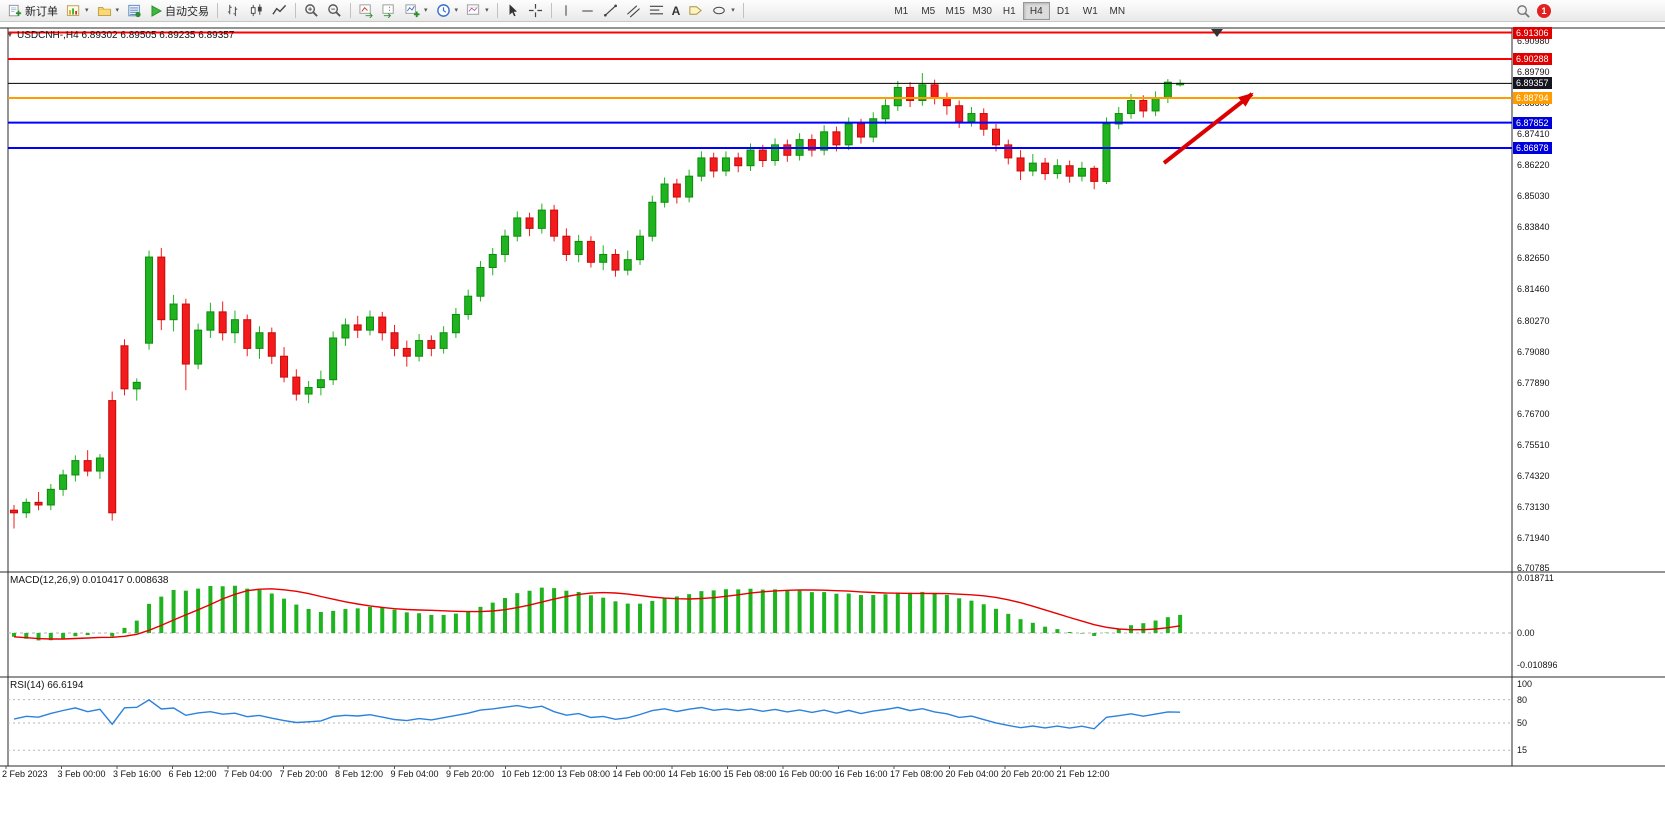 The height and width of the screenshot is (839, 1665). What do you see at coordinates (15, 11) in the screenshot?
I see `new-order-icon` at bounding box center [15, 11].